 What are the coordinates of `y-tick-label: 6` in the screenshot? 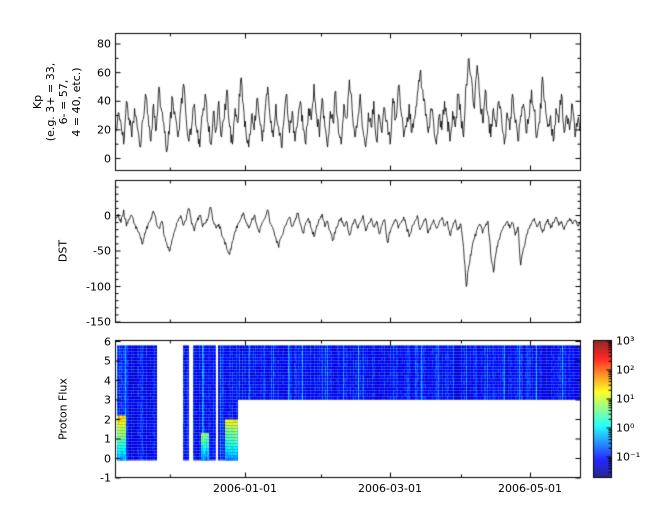 It's located at (107, 341).